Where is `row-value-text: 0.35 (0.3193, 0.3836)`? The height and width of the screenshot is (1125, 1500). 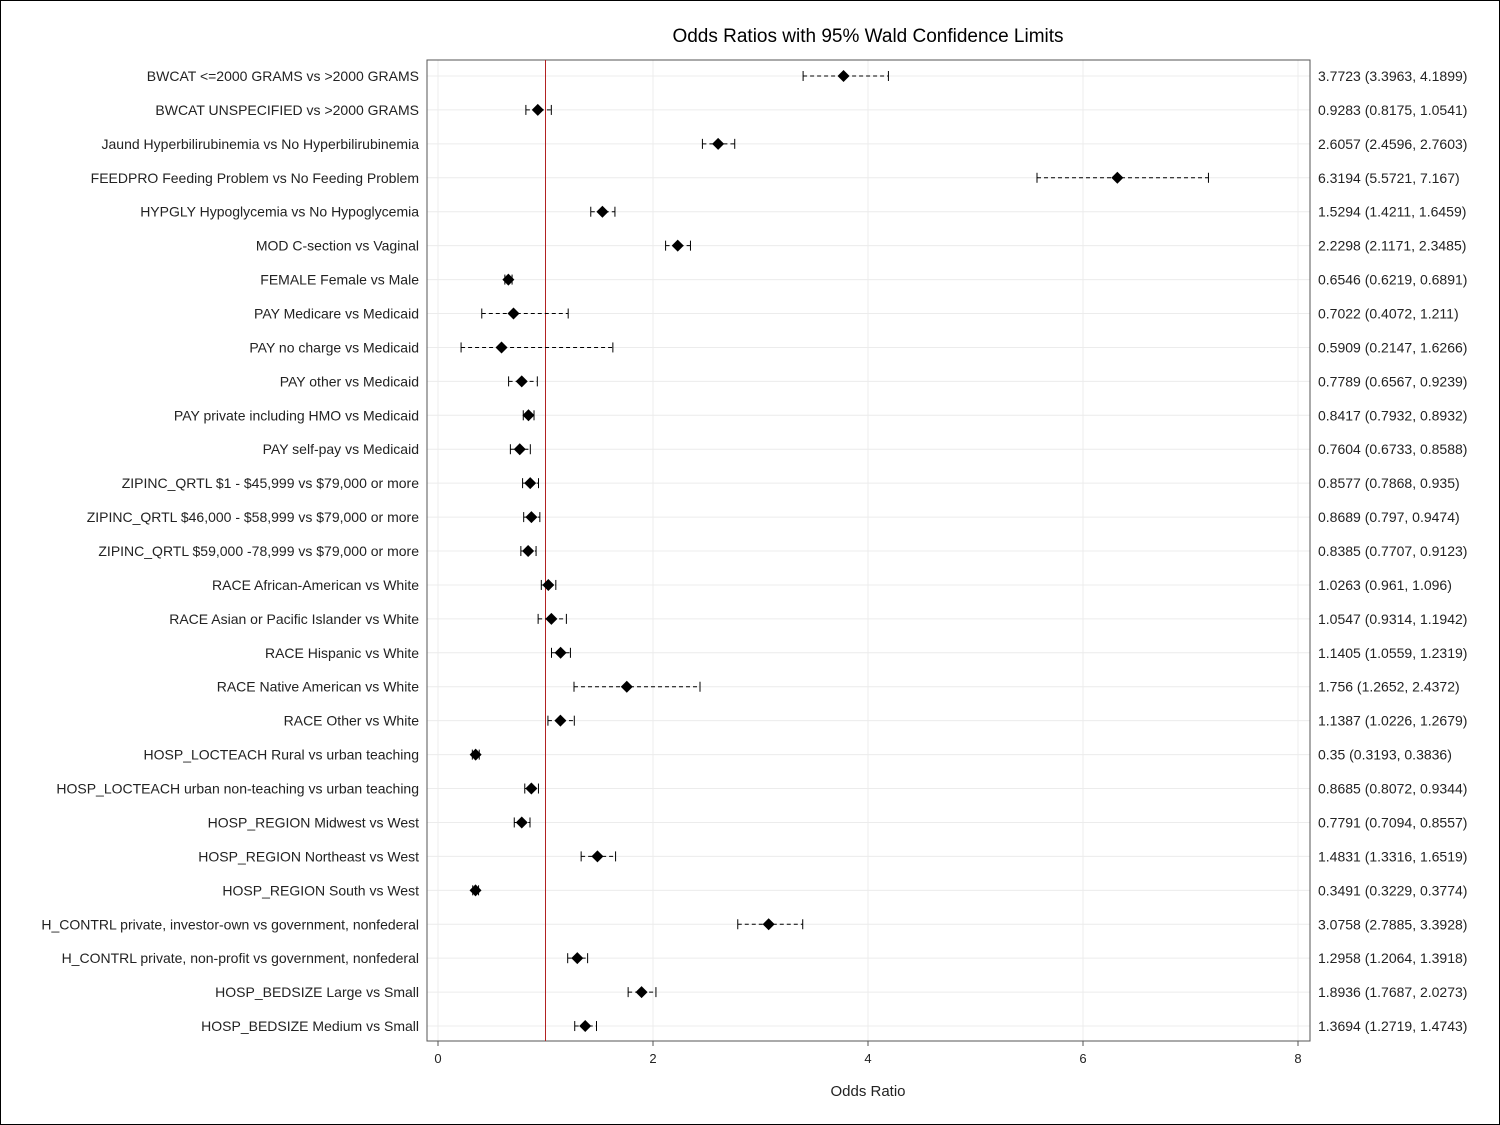
row-value-text: 0.35 (0.3193, 0.3836) is located at coordinates (1385, 755).